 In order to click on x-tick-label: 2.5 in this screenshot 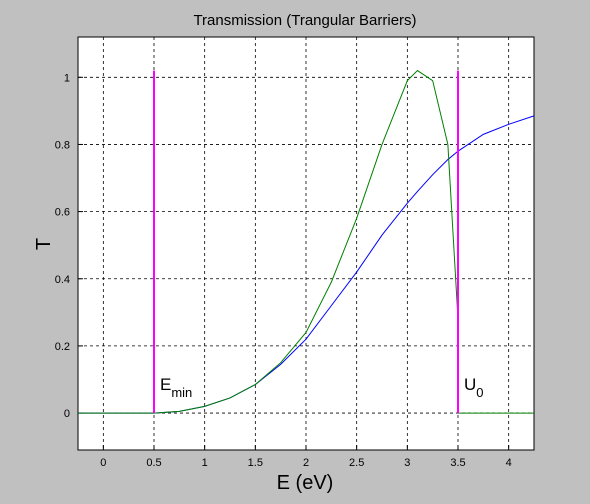, I will do `click(356, 463)`.